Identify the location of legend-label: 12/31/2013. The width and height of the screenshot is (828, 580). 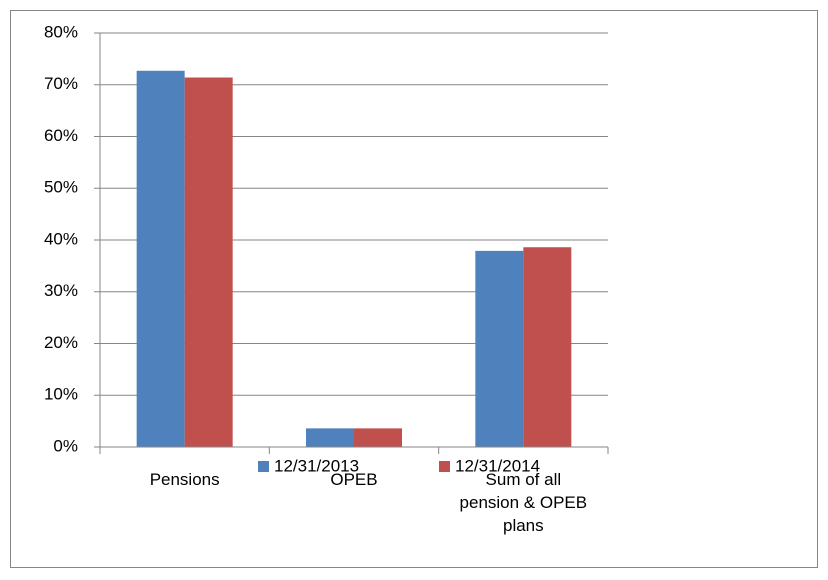
(316, 465).